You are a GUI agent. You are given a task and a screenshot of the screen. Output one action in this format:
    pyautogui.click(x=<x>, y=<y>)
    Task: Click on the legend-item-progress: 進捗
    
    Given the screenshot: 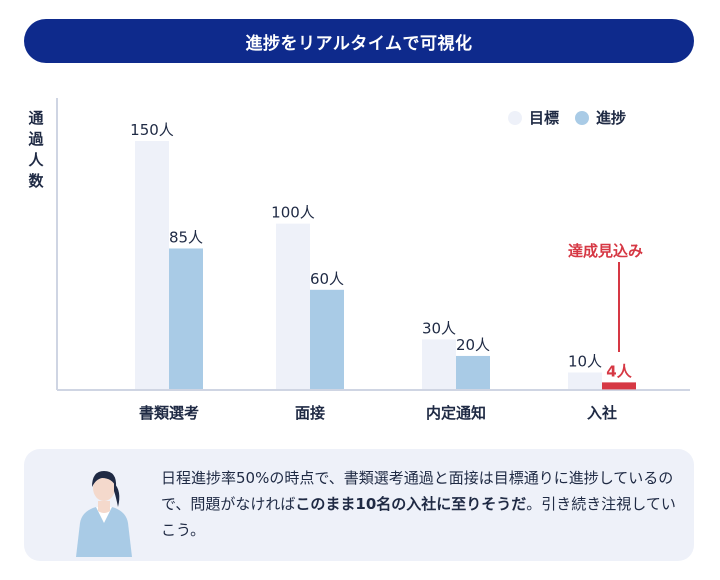 What is the action you would take?
    pyautogui.click(x=600, y=117)
    